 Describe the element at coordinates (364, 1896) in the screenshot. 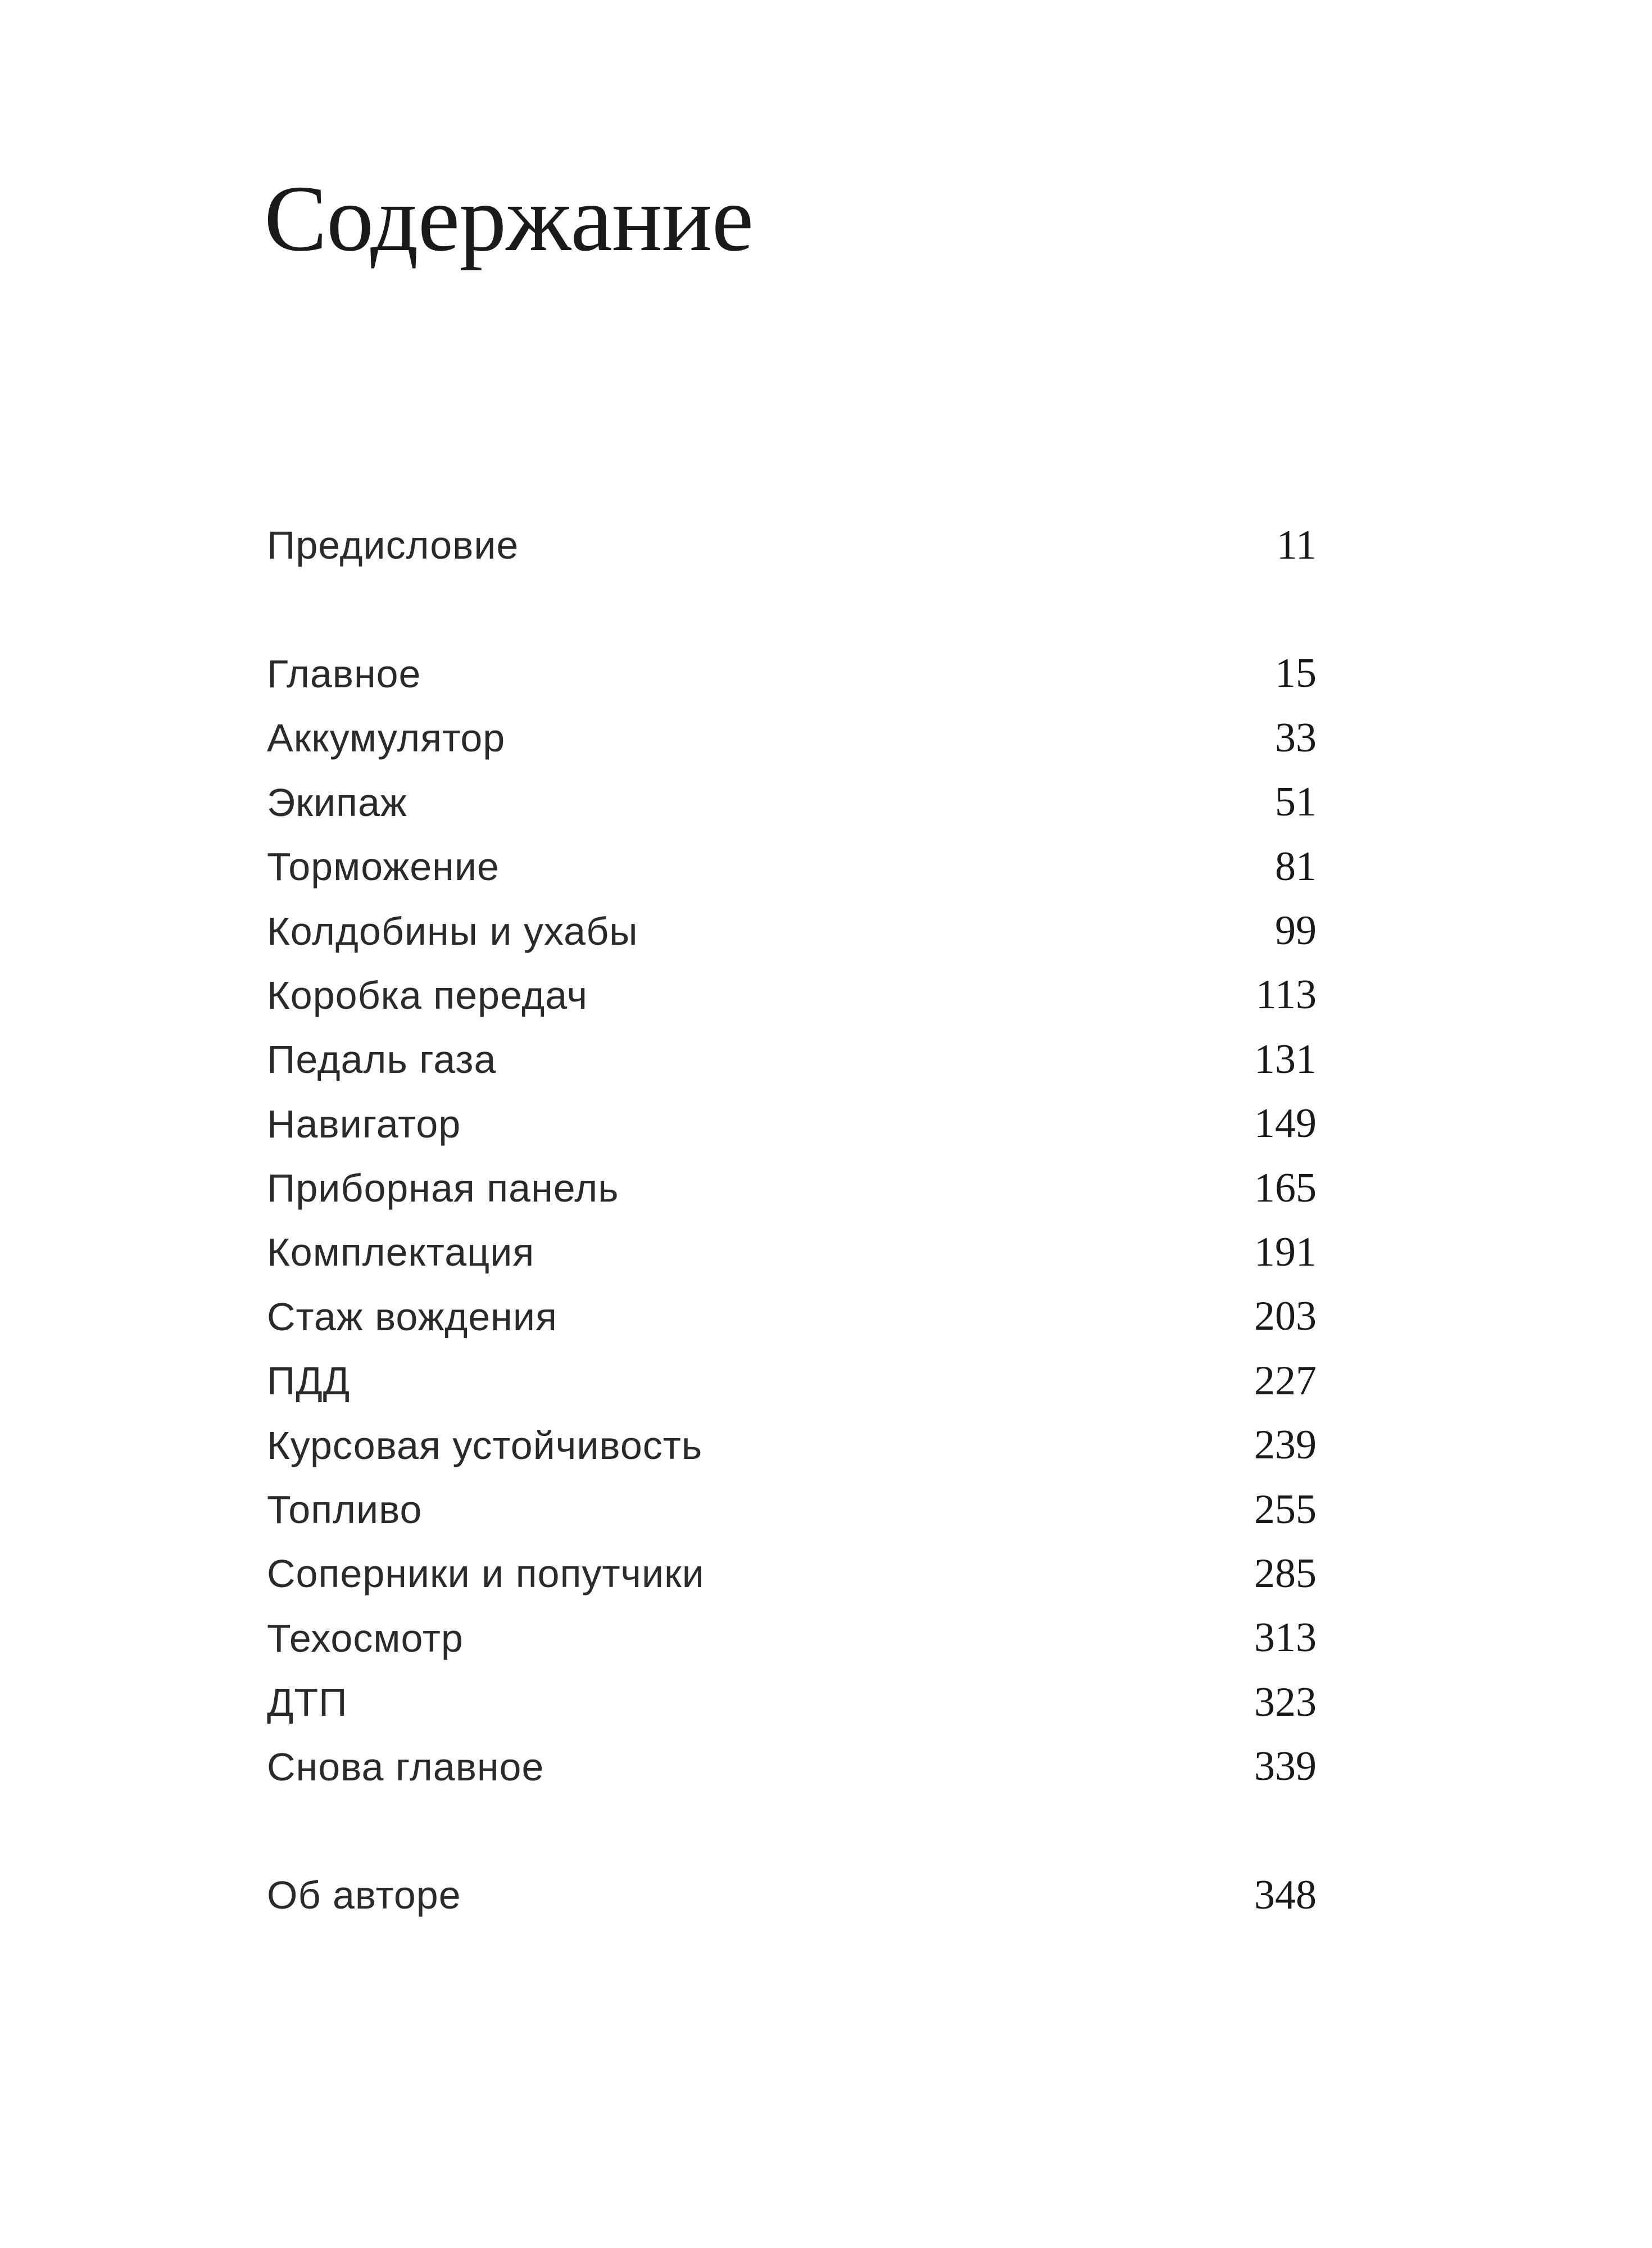

I see `toc-entry-title: Об авторе` at that location.